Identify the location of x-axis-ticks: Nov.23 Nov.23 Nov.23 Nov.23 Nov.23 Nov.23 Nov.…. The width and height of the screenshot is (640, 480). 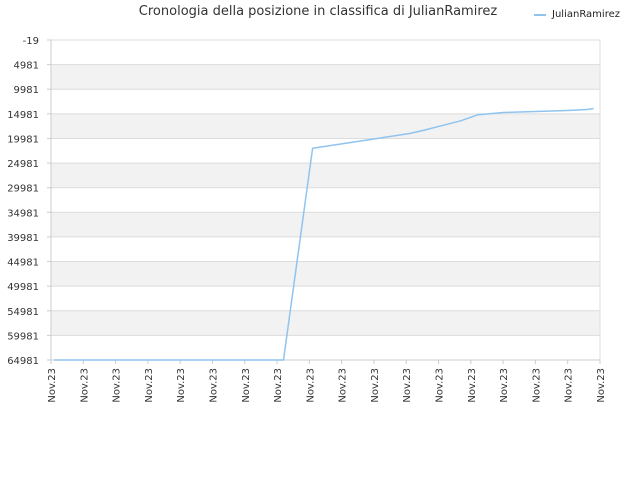
(327, 381).